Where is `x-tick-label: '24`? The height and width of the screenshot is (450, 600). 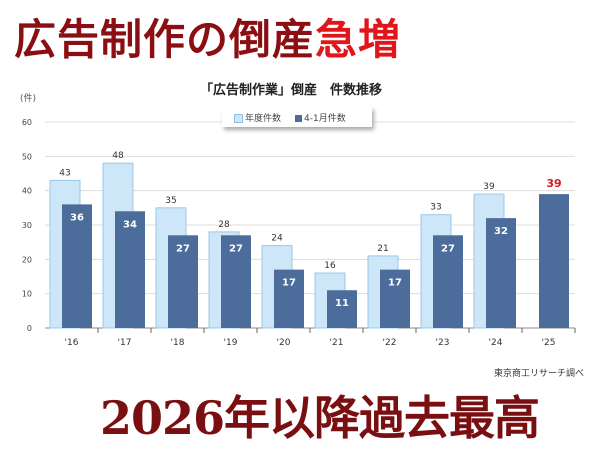
x-tick-label: '24 is located at coordinates (496, 343).